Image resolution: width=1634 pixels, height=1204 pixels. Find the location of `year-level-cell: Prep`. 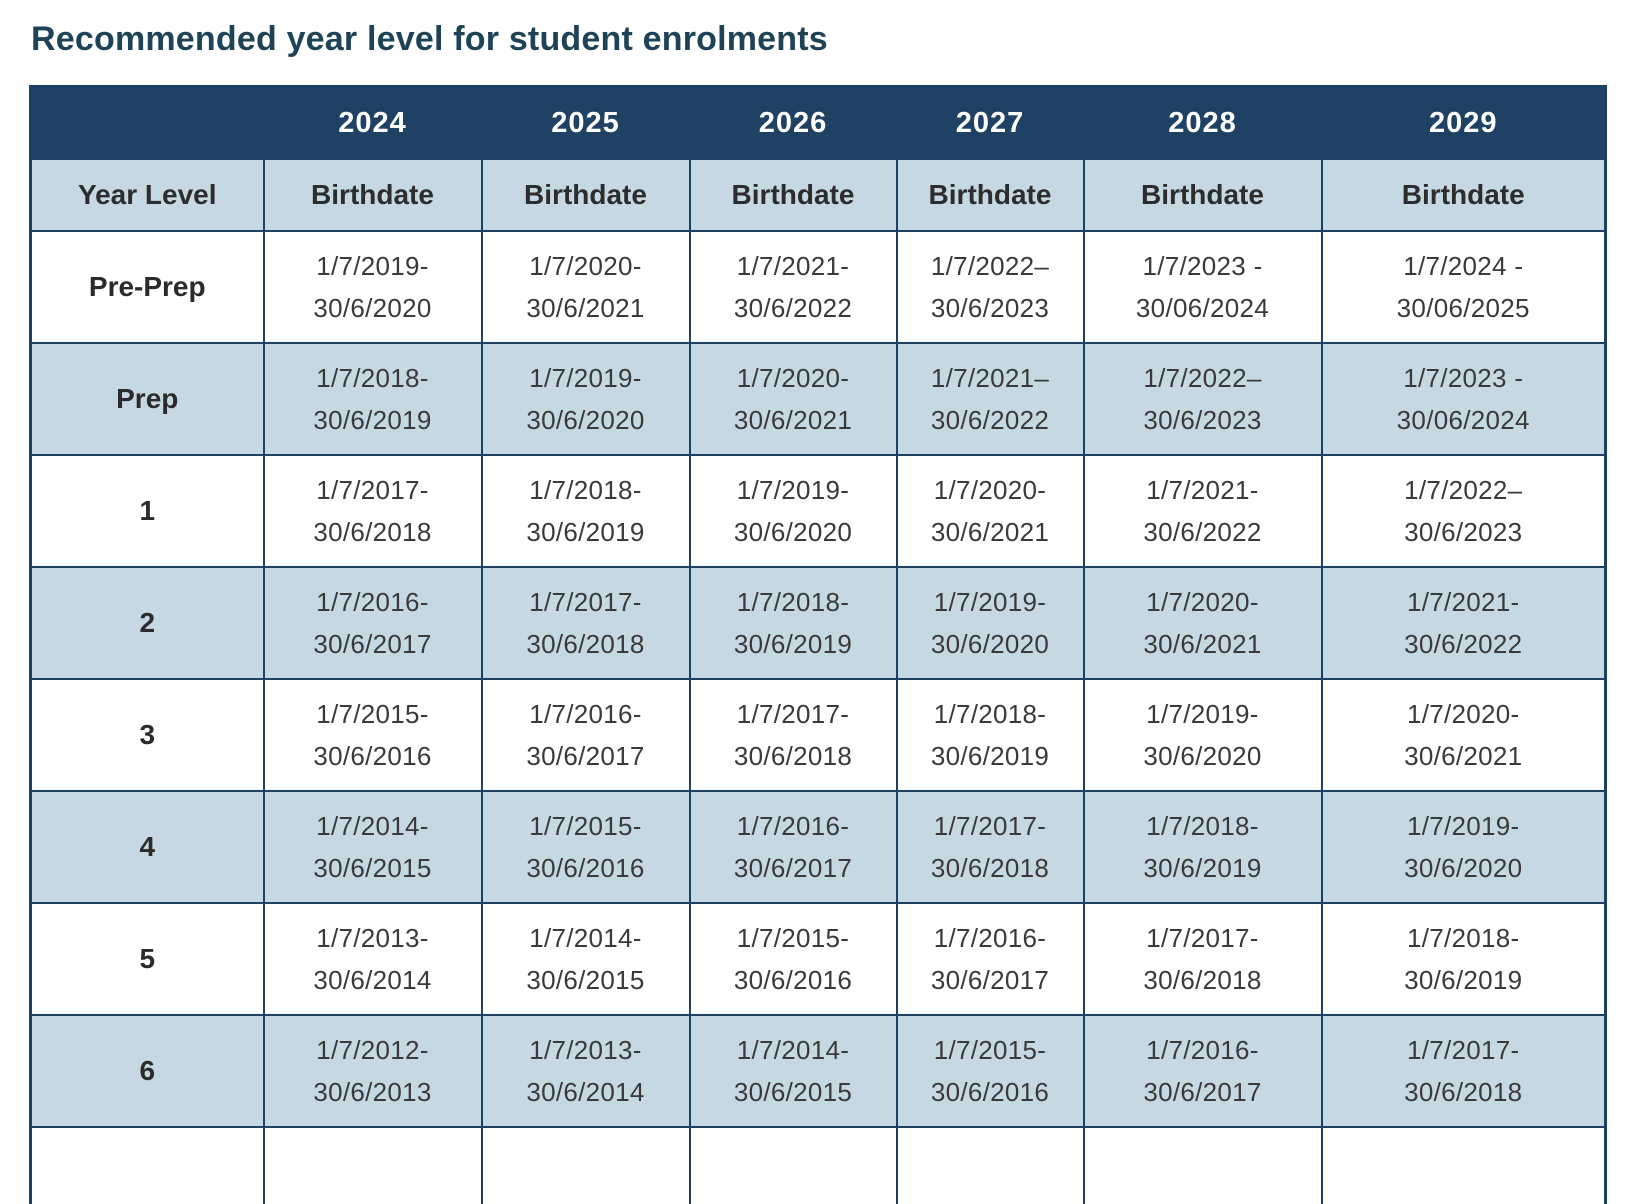

year-level-cell: Prep is located at coordinates (147, 399).